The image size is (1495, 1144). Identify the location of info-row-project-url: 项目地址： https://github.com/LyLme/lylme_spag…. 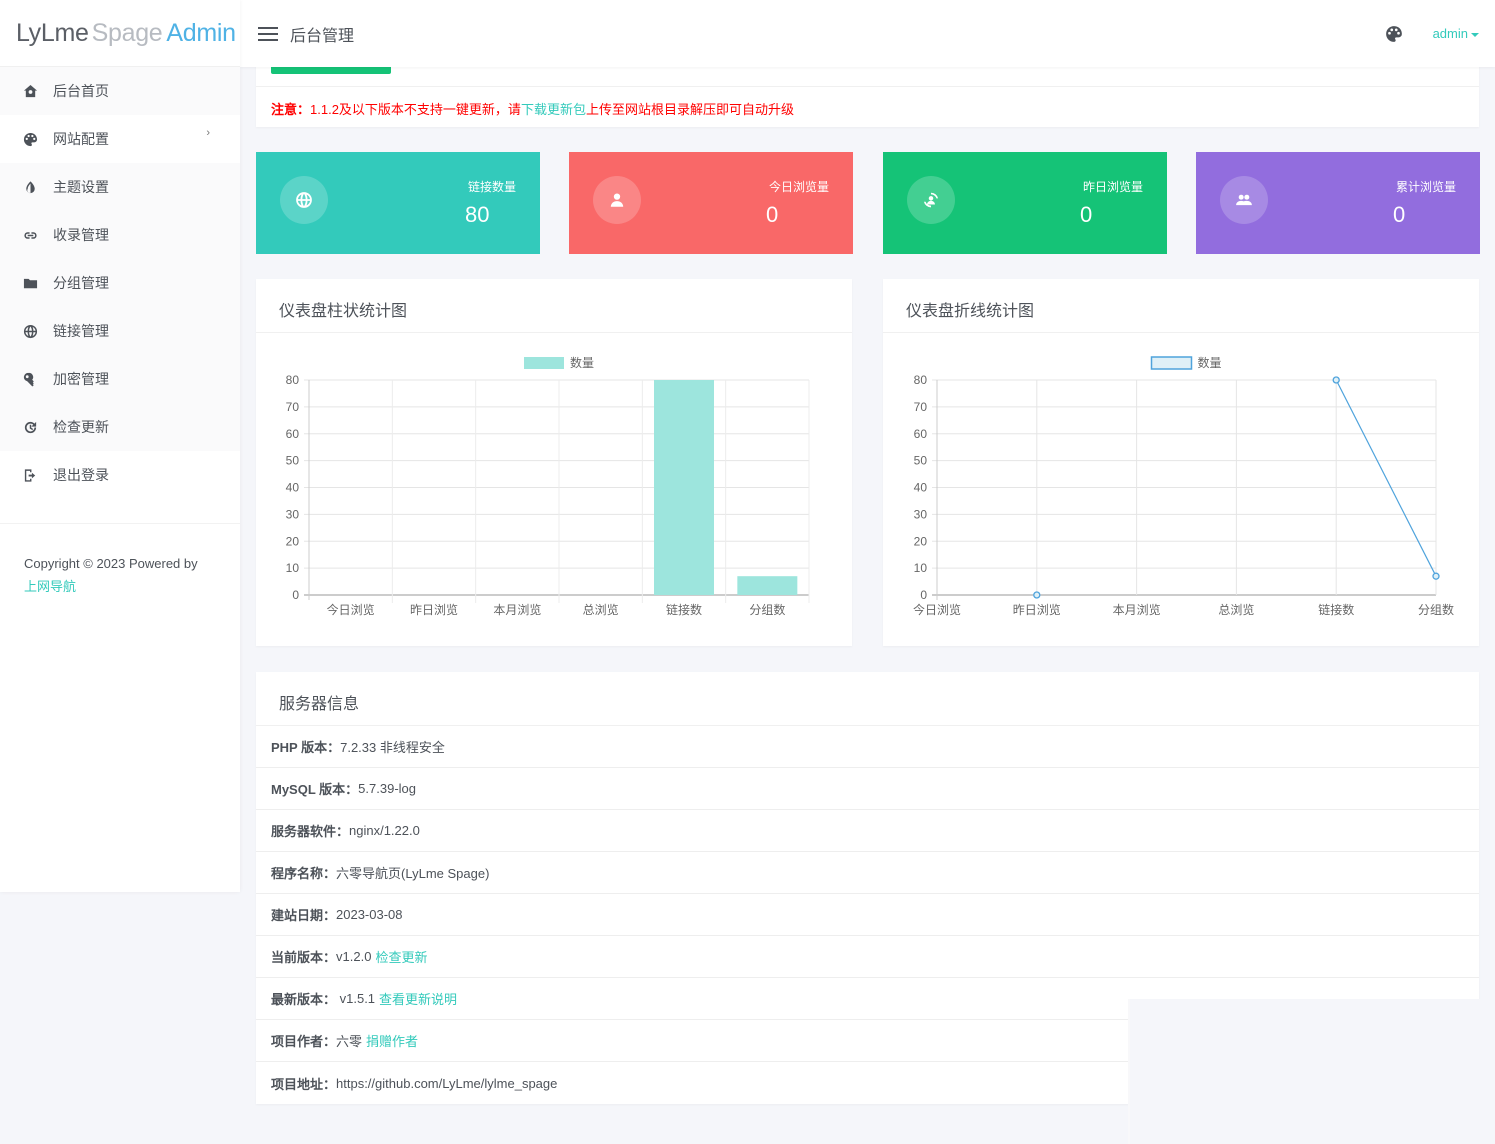
(867, 1083).